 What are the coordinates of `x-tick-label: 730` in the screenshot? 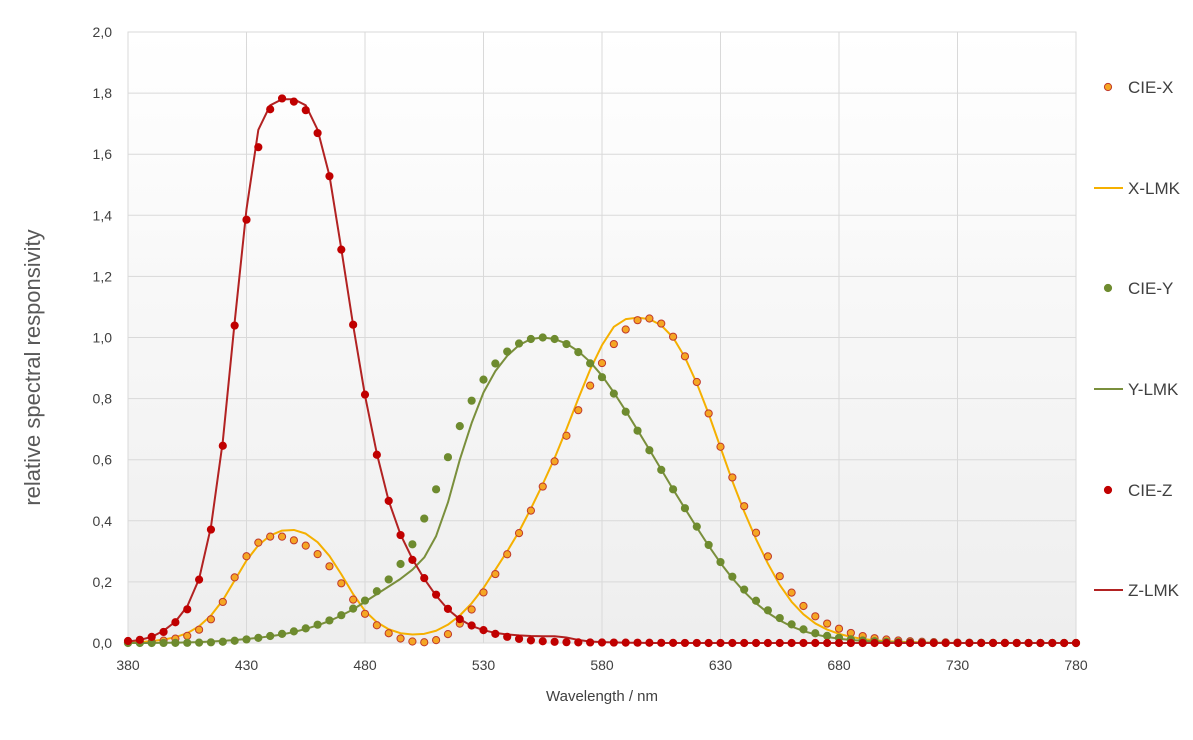 It's located at (958, 665).